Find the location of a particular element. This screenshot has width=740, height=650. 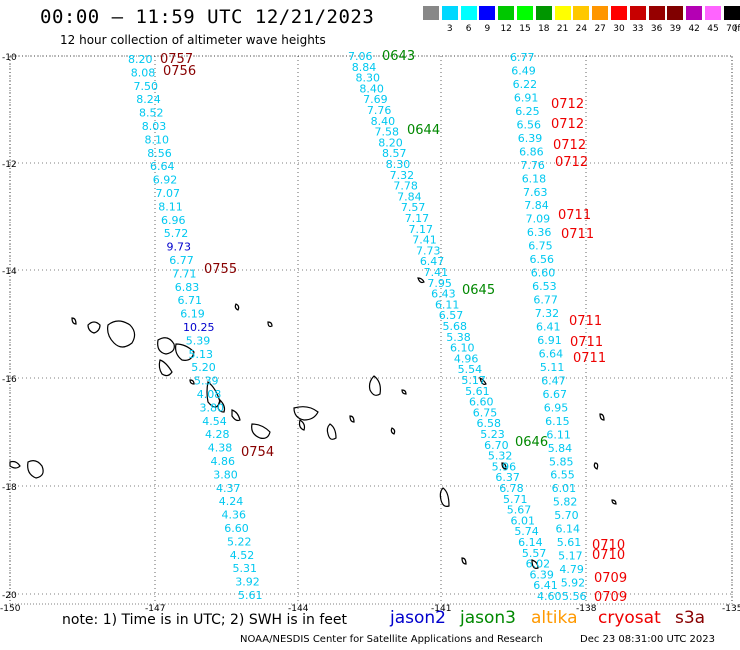

track-a-value: 4.86 is located at coordinates (223, 461).